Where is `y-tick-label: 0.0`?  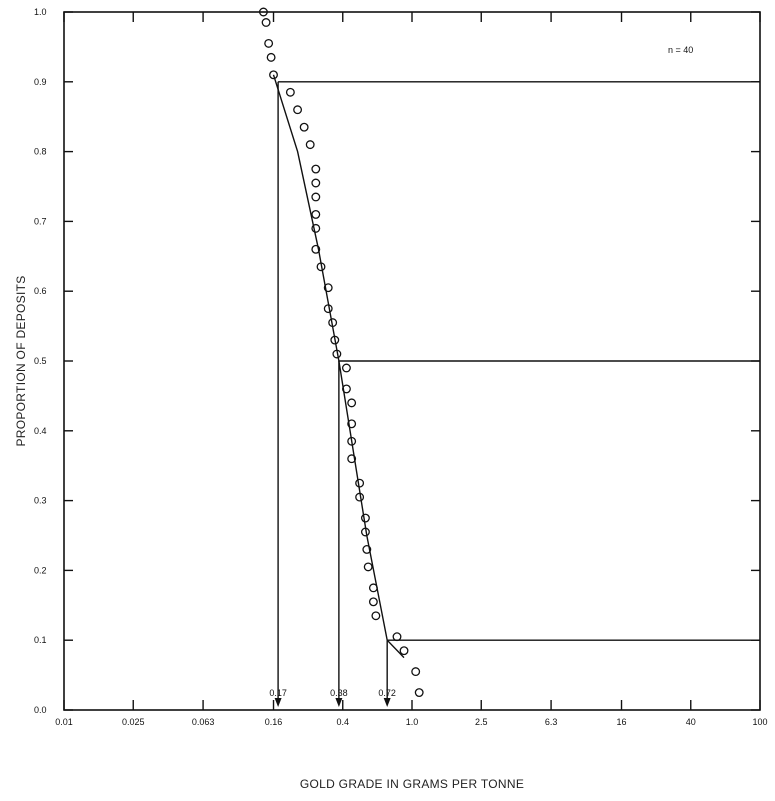 y-tick-label: 0.0 is located at coordinates (40, 710).